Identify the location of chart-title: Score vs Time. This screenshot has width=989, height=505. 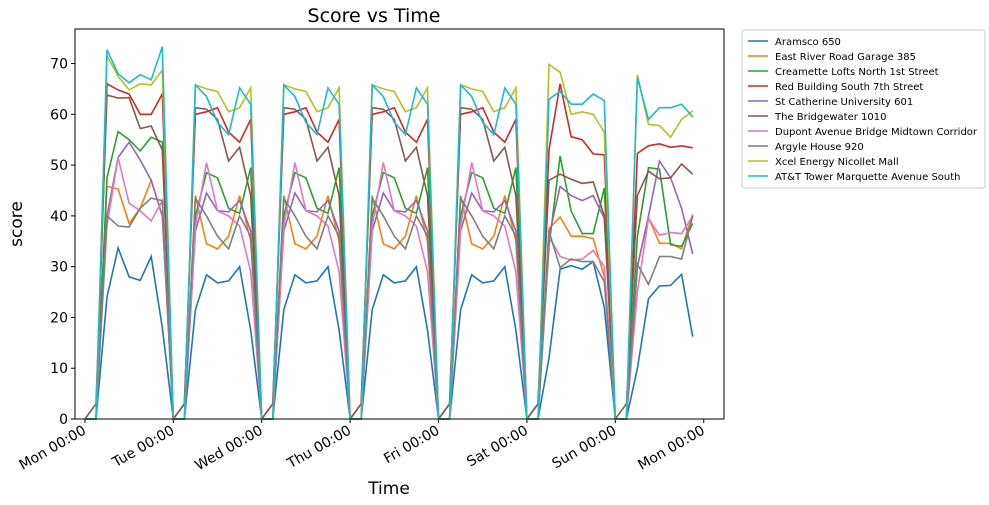
(374, 16).